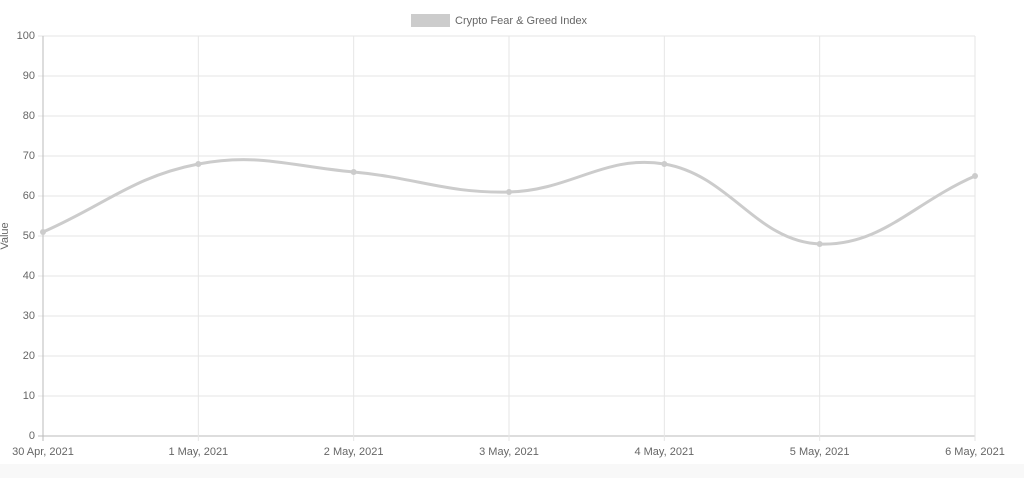 The width and height of the screenshot is (1024, 478). I want to click on y-tick-label: 40, so click(29, 276).